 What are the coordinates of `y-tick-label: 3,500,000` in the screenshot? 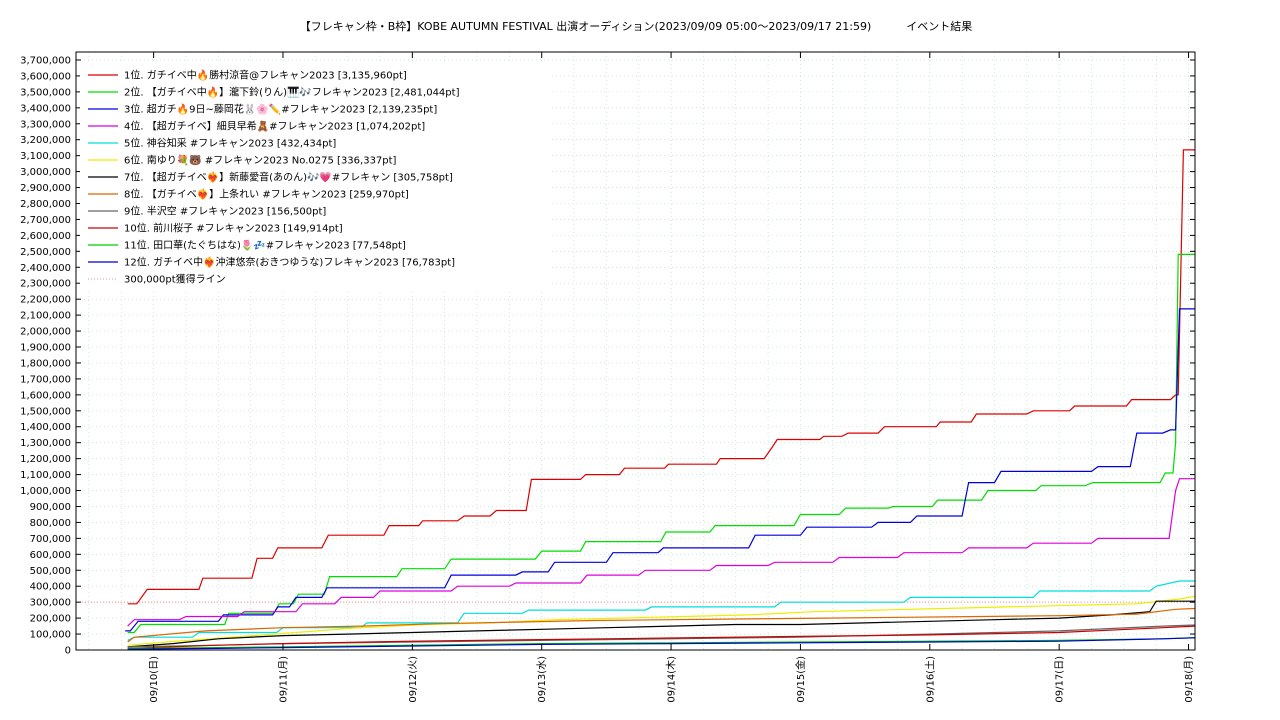 It's located at (45, 92).